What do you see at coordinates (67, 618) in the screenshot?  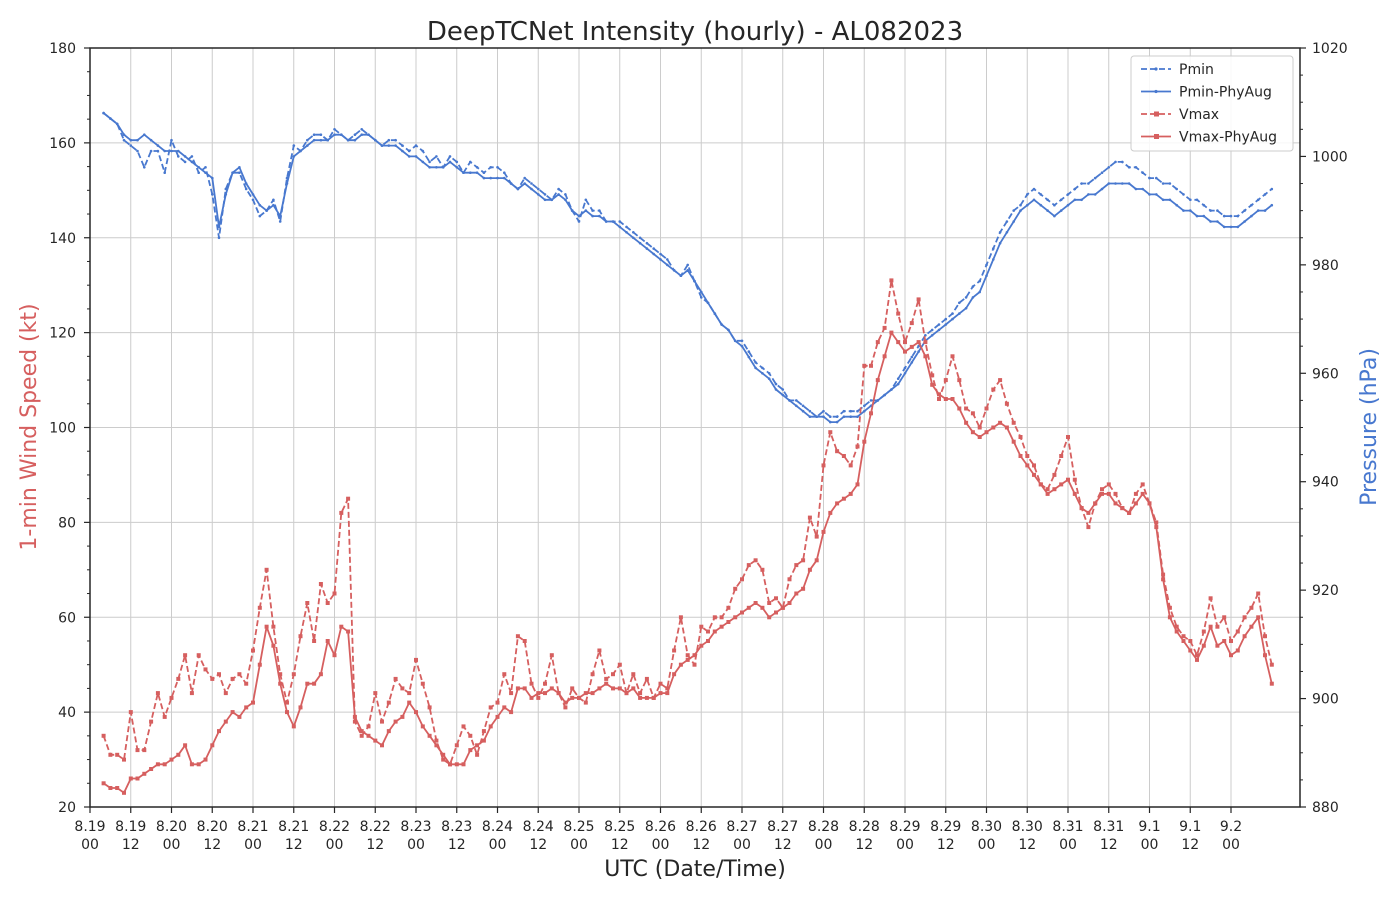 I see `left-y-tick-label: 60` at bounding box center [67, 618].